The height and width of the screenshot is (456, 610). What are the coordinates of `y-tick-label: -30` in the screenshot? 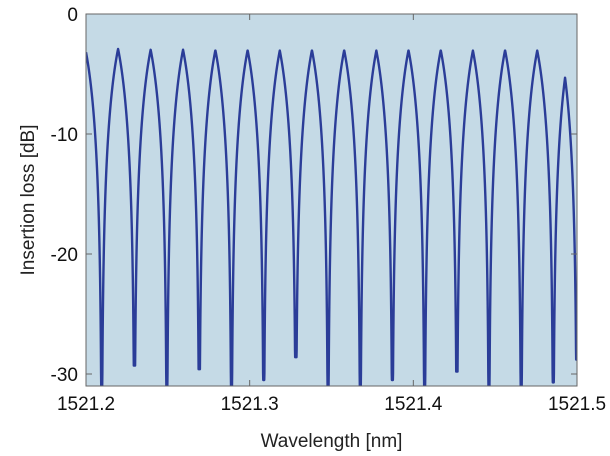 It's located at (64, 375).